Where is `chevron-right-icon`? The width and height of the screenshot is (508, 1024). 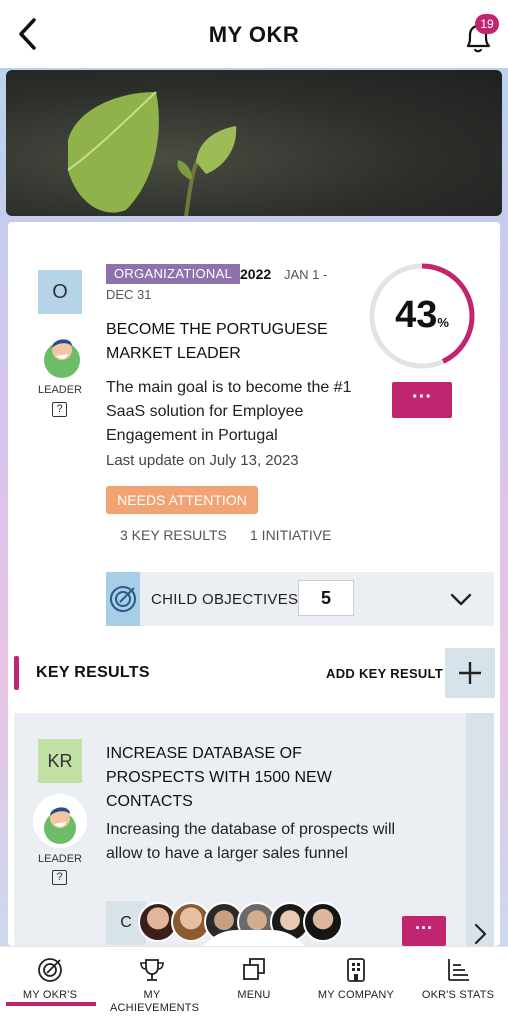 chevron-right-icon is located at coordinates (480, 934).